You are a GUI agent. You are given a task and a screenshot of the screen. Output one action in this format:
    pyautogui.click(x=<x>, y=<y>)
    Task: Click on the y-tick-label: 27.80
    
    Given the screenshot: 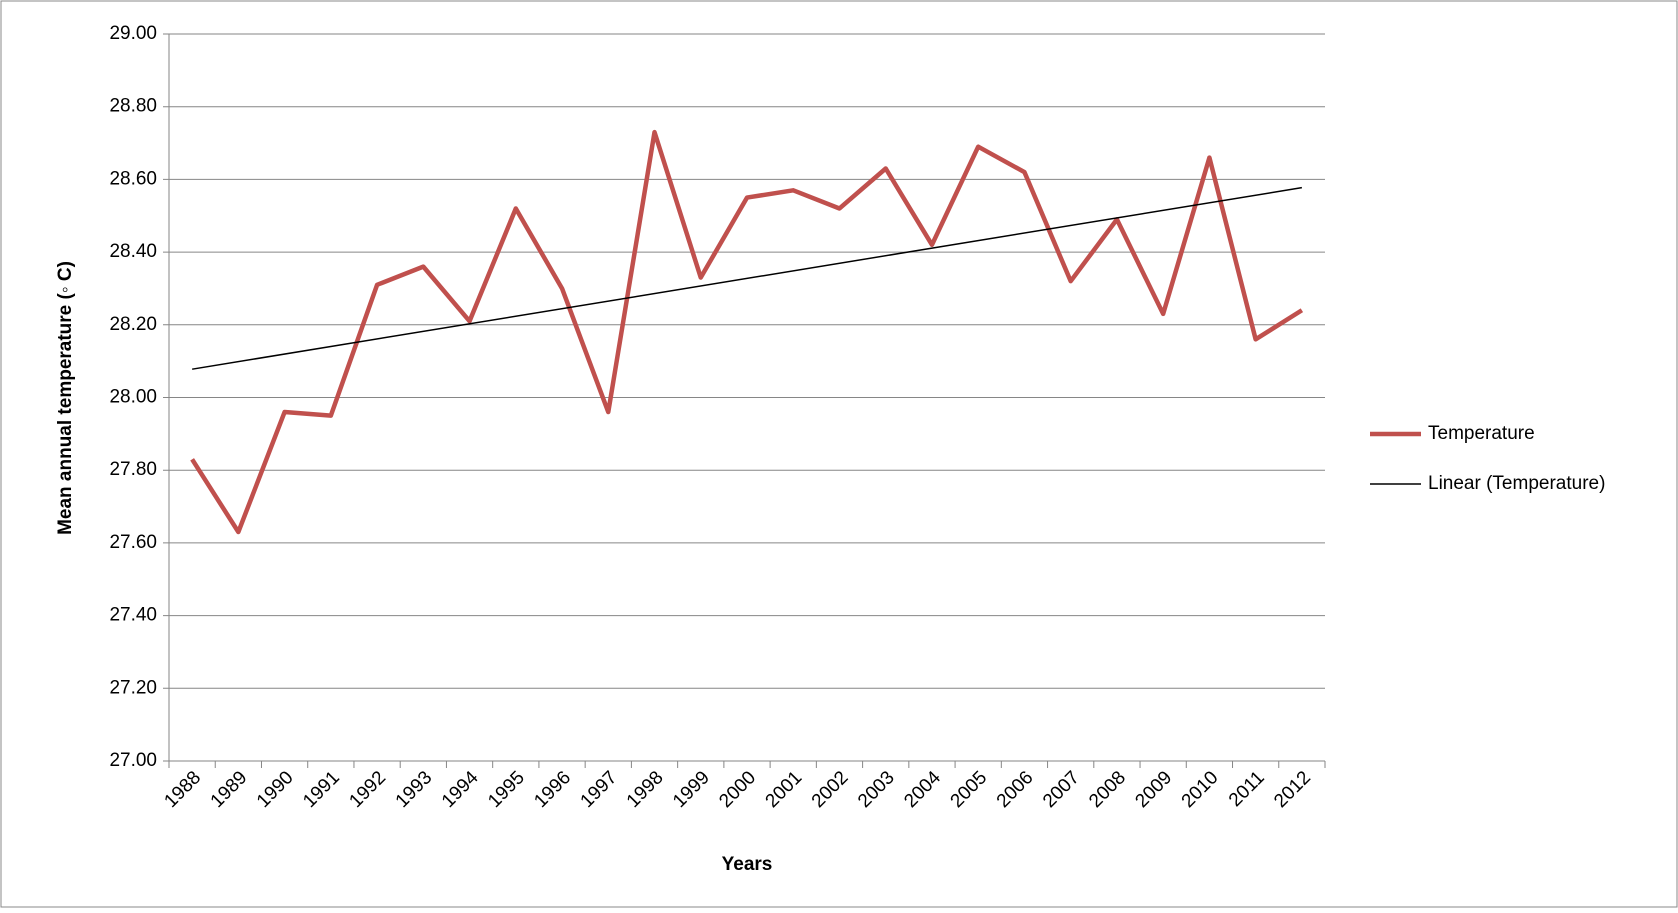 What is the action you would take?
    pyautogui.click(x=133, y=469)
    